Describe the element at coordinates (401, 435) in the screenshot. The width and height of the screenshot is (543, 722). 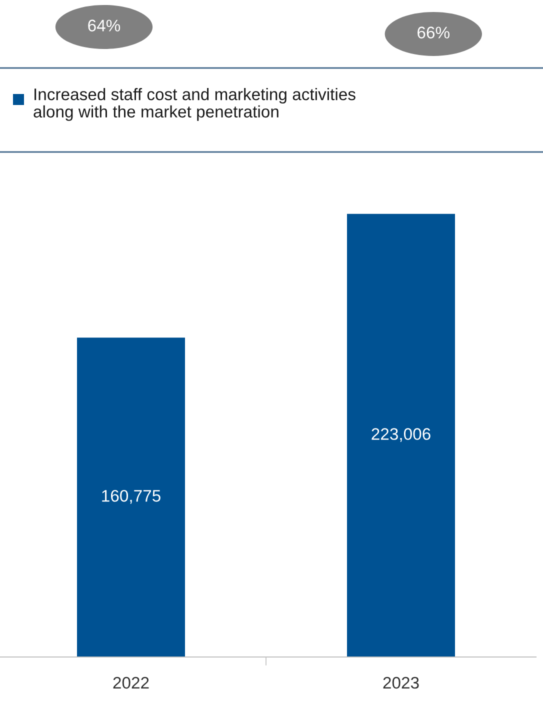
I see `data-label: 223,006` at that location.